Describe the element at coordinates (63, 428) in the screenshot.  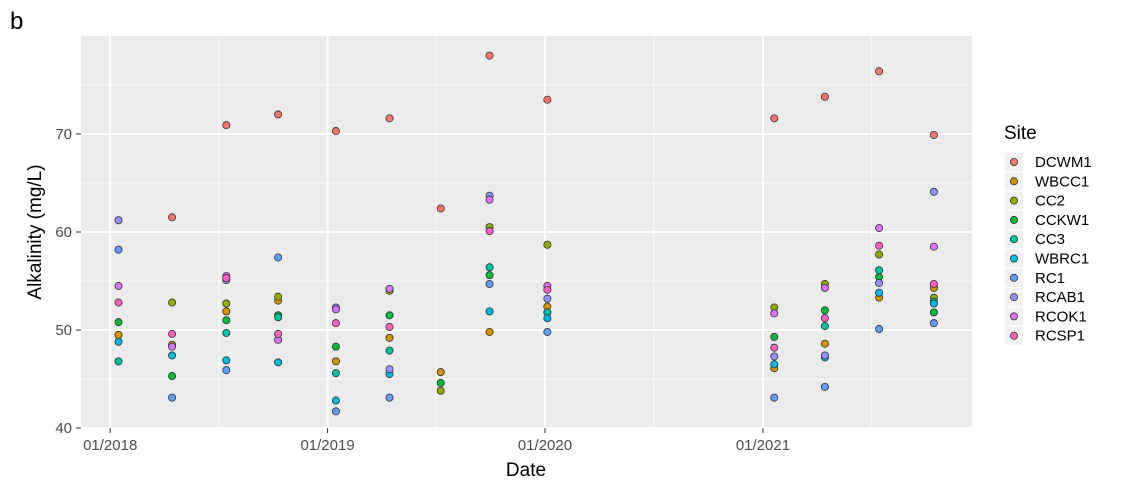
I see `y-tick-label: 40` at that location.